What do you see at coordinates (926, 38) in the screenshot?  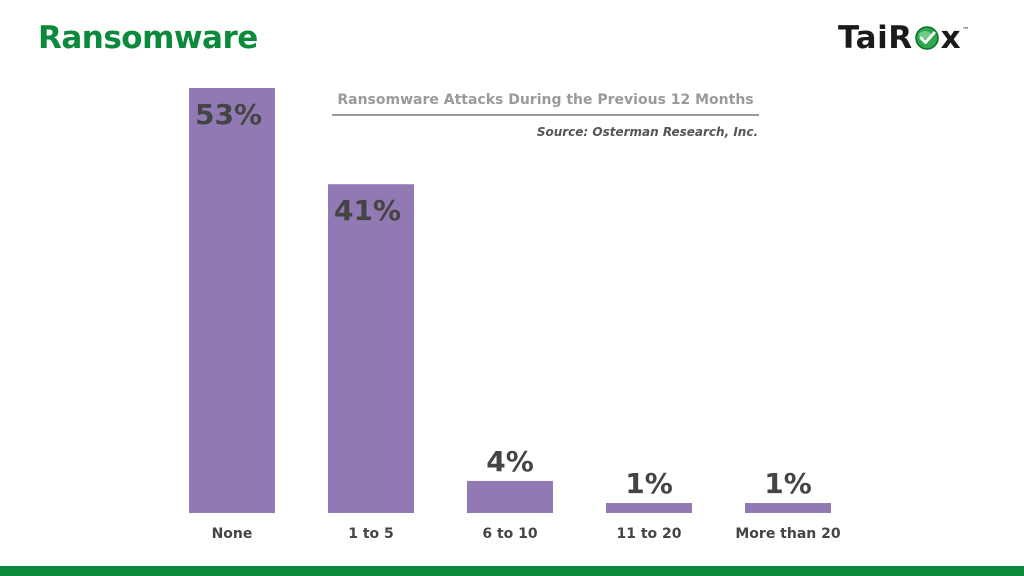 I see `green-globe-check-icon` at bounding box center [926, 38].